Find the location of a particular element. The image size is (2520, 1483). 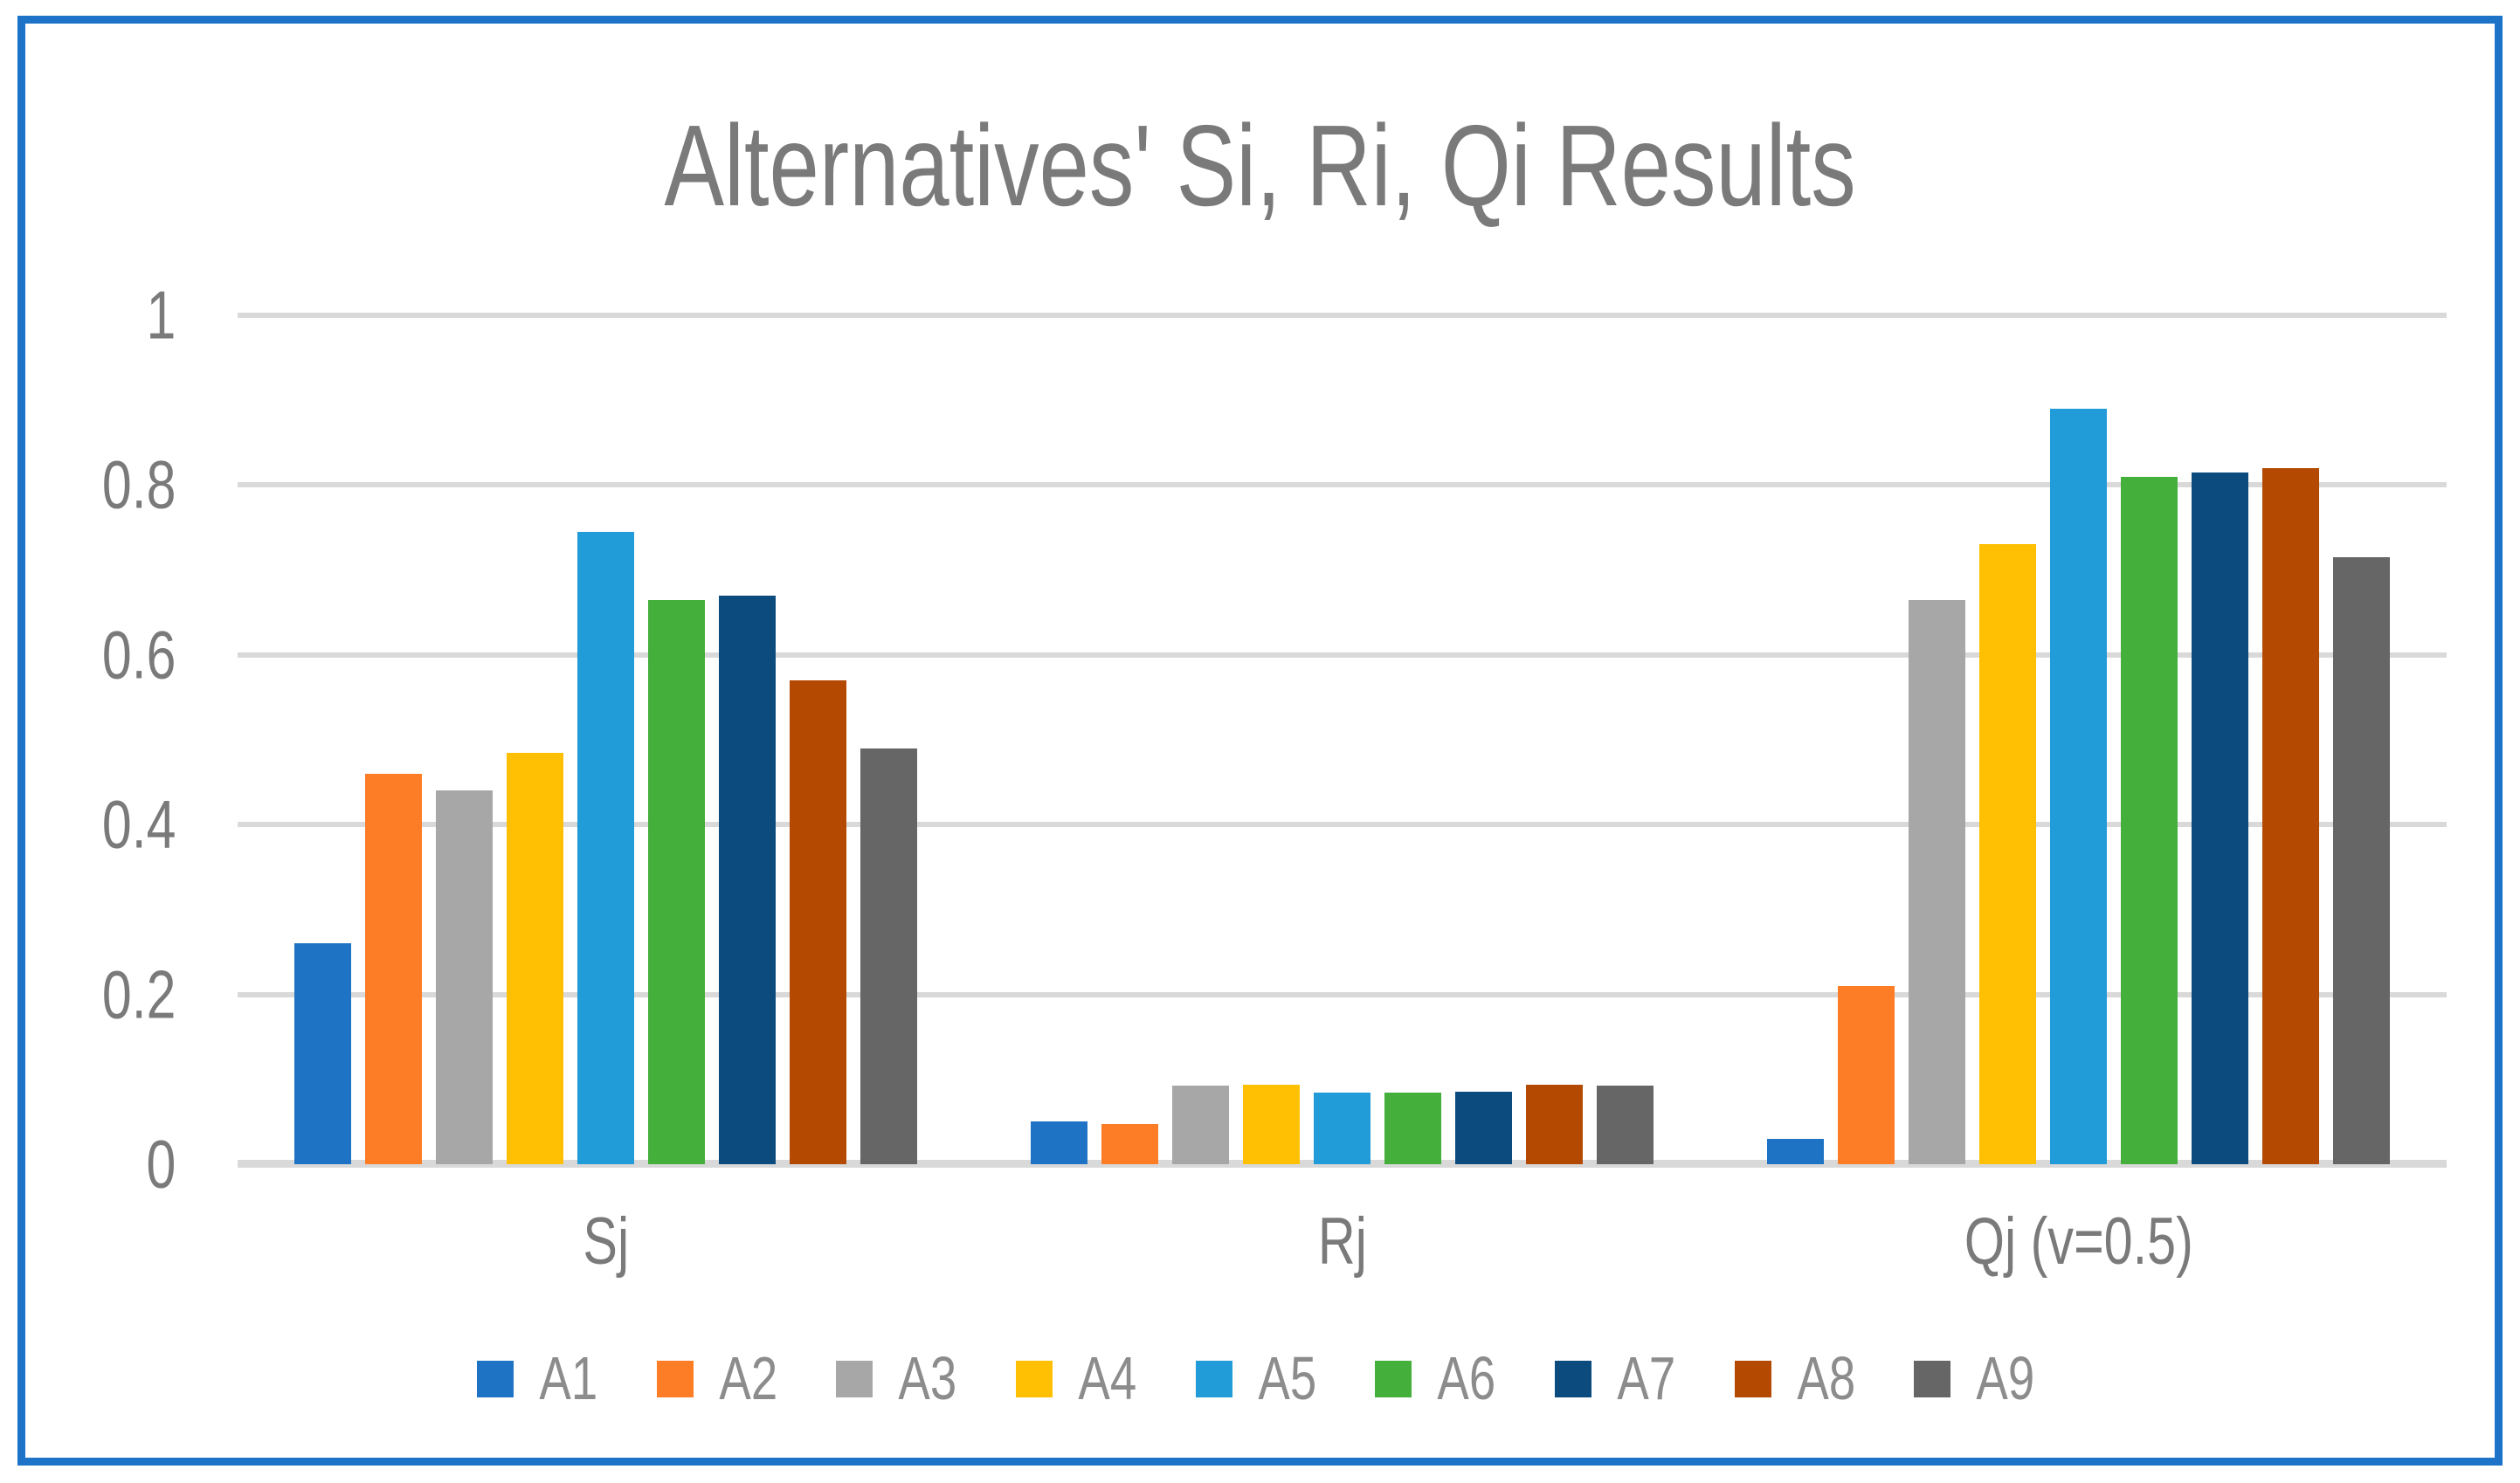

legend-label-text: A8 is located at coordinates (1825, 1378).